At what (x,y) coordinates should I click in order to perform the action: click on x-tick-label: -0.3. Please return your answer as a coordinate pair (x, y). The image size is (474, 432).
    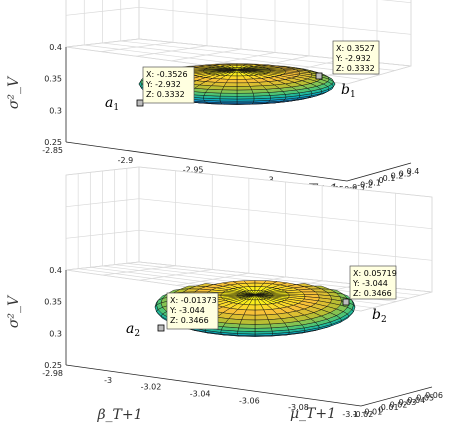
    Looking at the image, I should click on (357, 187).